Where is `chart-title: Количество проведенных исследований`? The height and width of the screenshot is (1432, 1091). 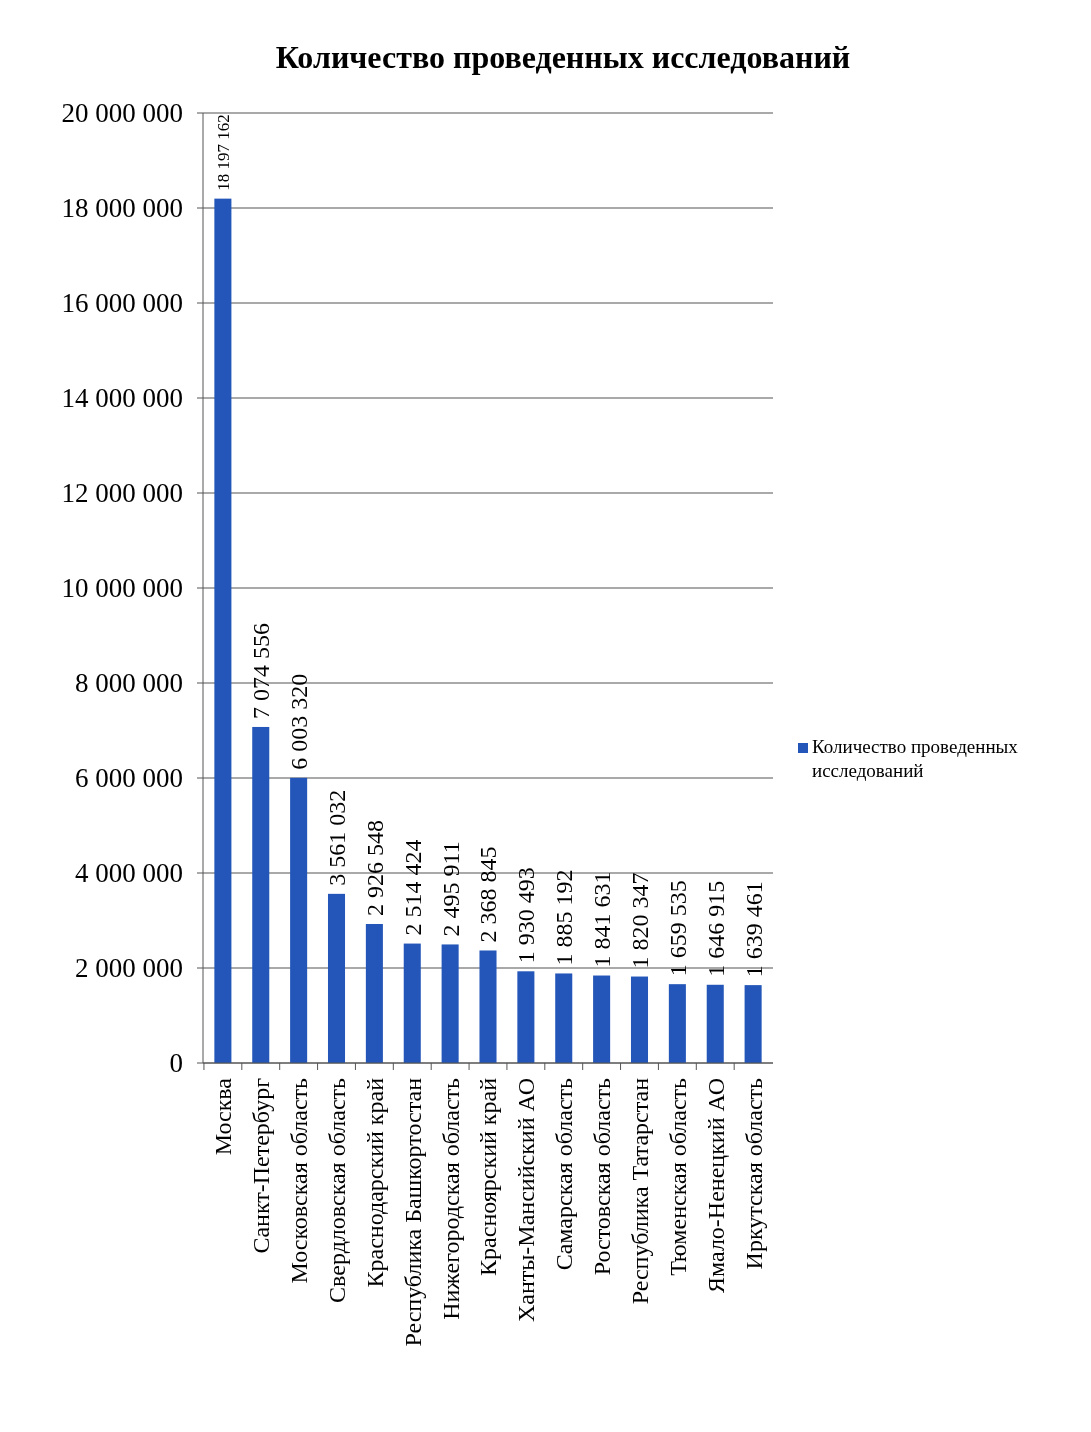 chart-title: Количество проведенных исследований is located at coordinates (563, 57).